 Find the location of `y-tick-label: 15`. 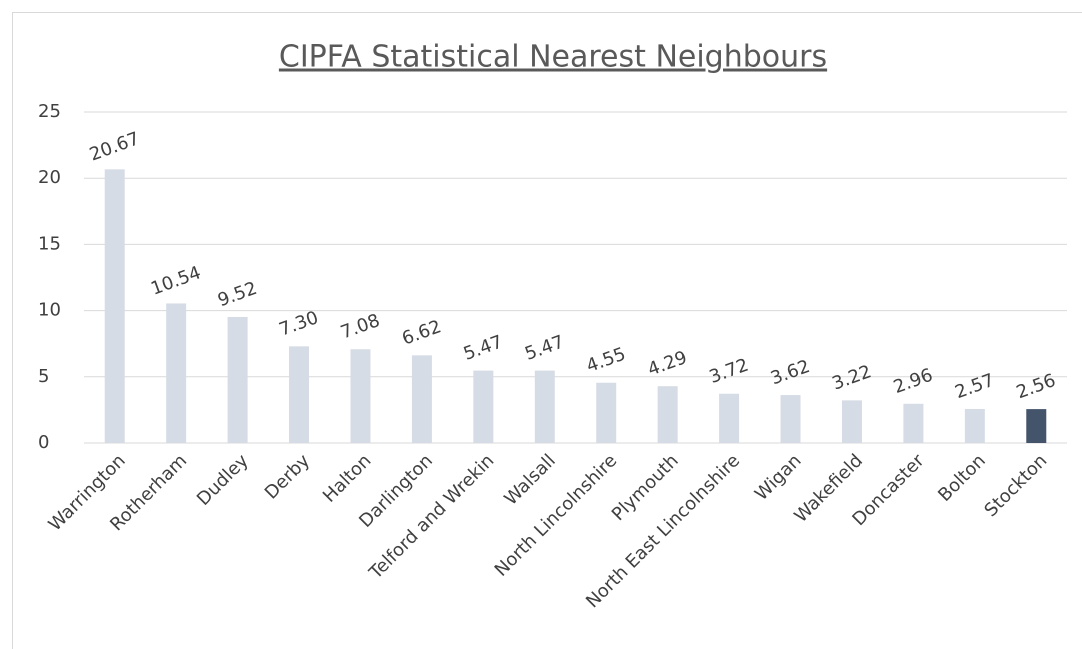

y-tick-label: 15 is located at coordinates (49, 243).